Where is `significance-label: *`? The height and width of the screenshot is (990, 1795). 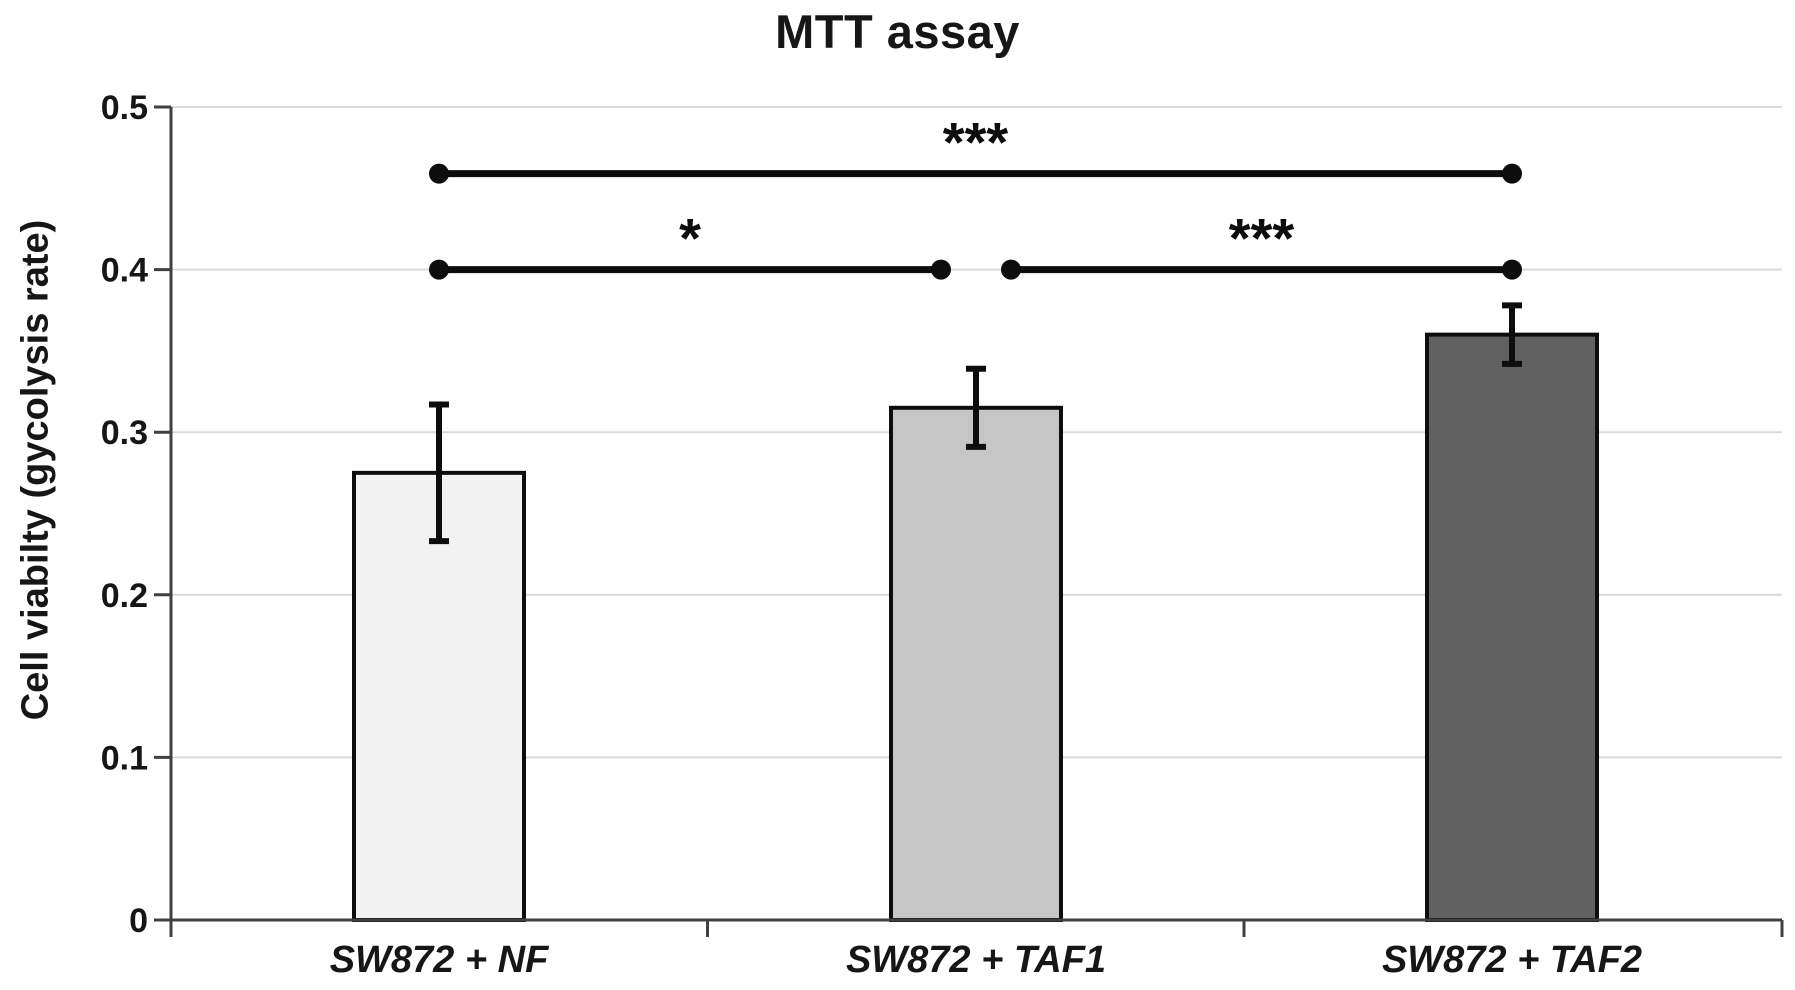 significance-label: * is located at coordinates (690, 238).